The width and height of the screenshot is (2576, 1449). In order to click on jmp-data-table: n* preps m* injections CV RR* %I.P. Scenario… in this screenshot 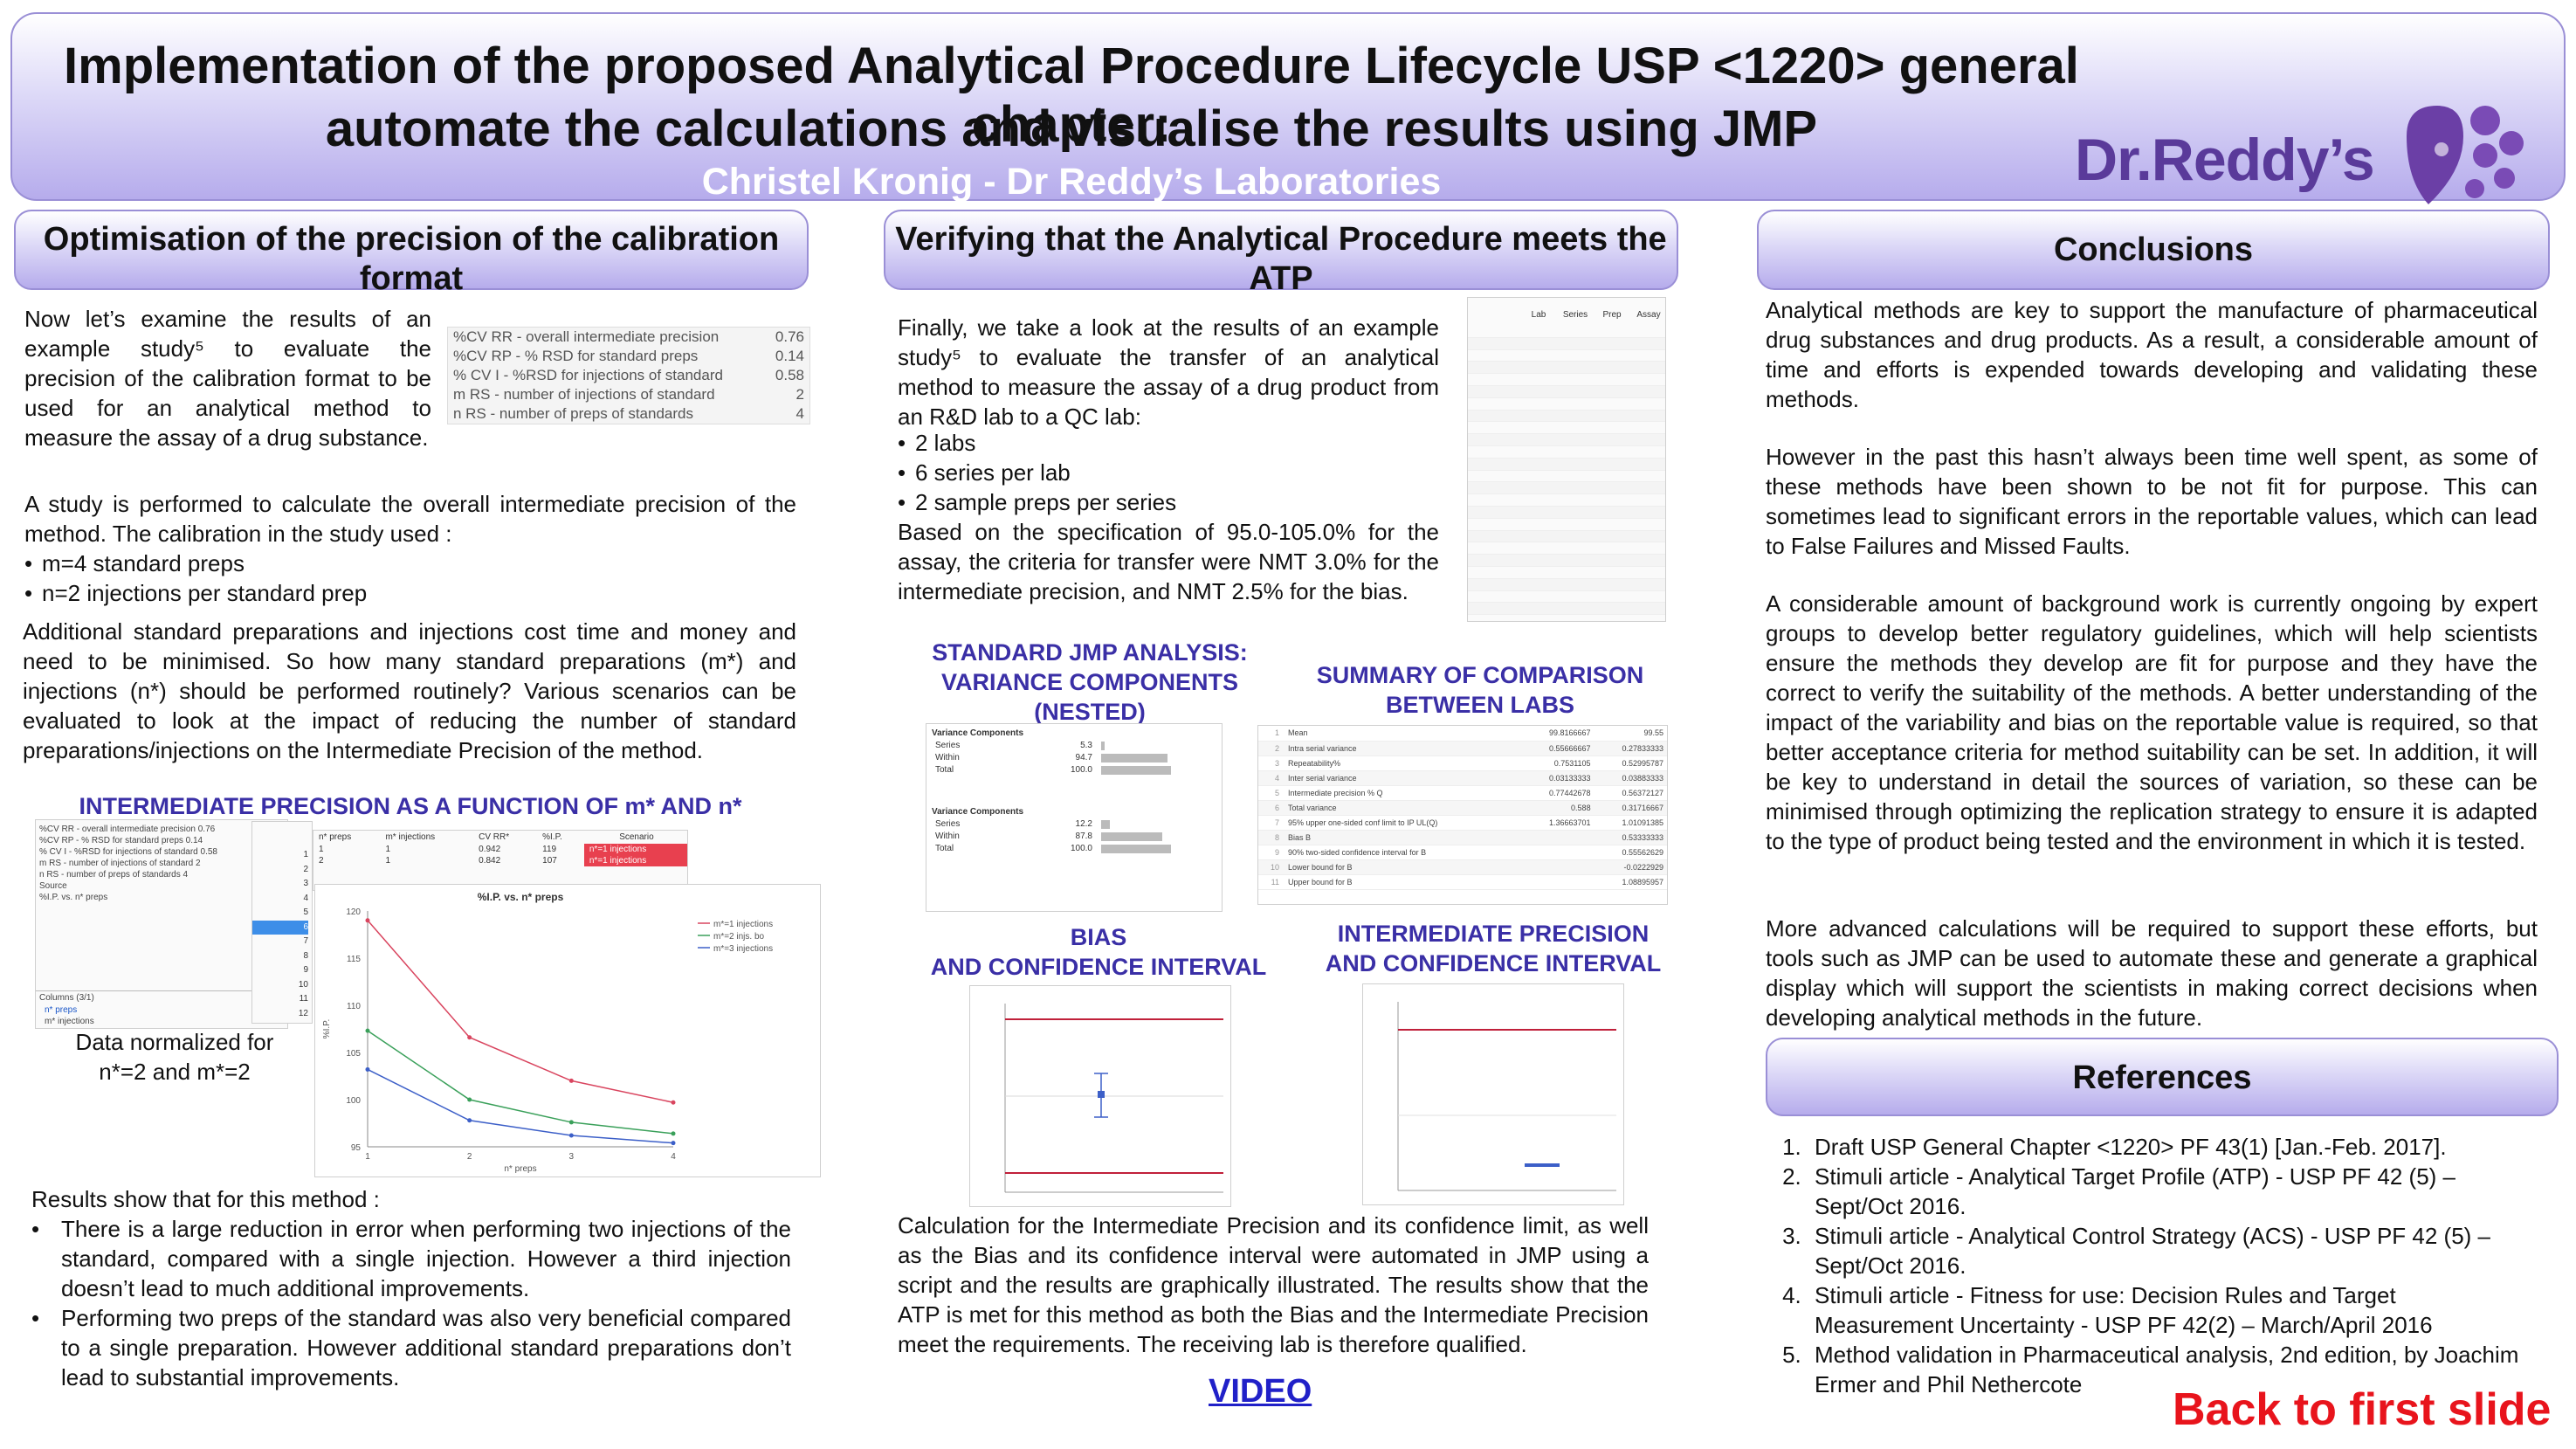, I will do `click(500, 860)`.